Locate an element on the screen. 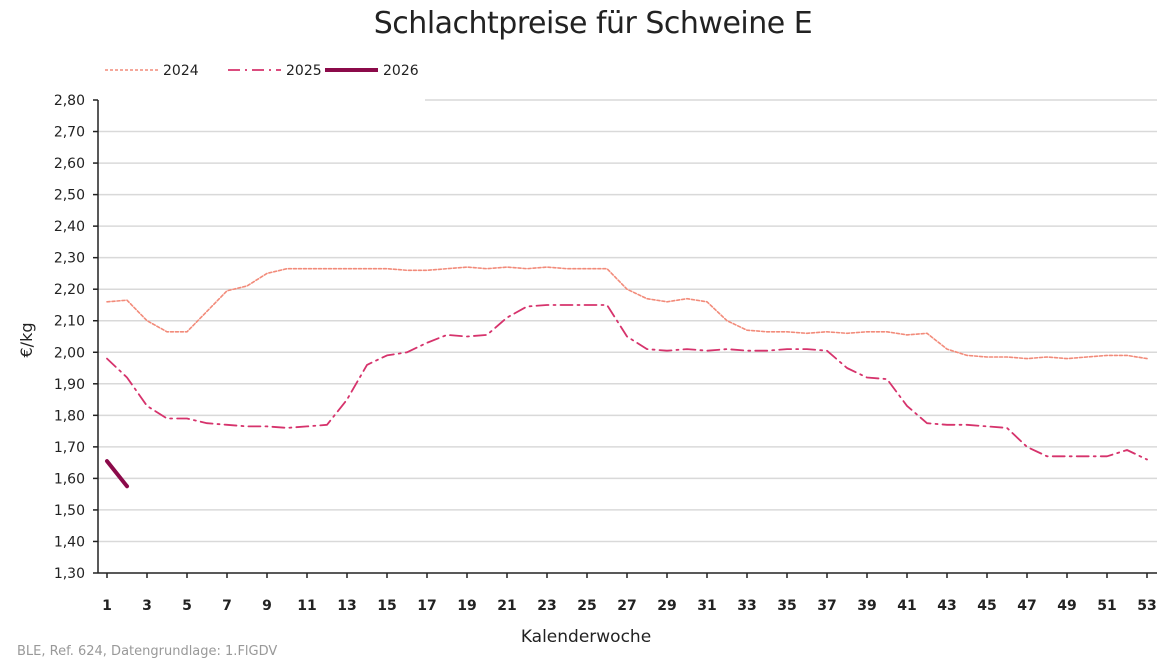 The height and width of the screenshot is (658, 1170). legend-label-2026: 2026 is located at coordinates (401, 71).